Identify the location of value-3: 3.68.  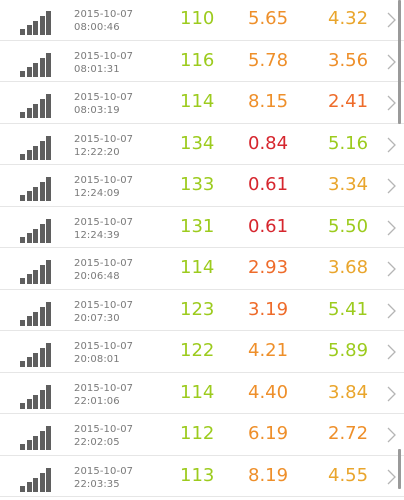
(348, 267).